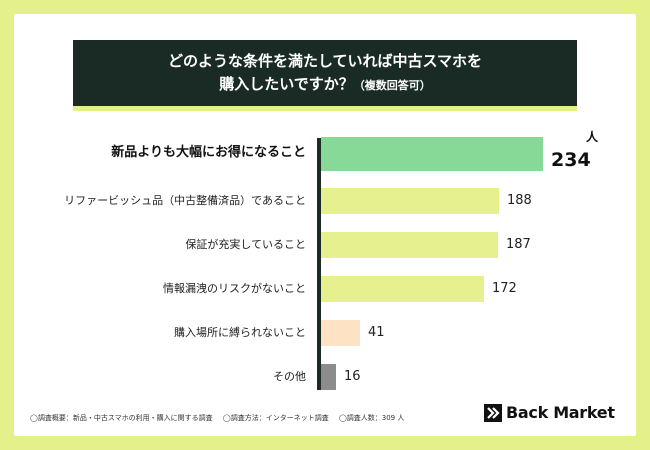 This screenshot has height=450, width=650. Describe the element at coordinates (286, 83) in the screenshot. I see `title-line-2-main: 購入したいですか？` at that location.